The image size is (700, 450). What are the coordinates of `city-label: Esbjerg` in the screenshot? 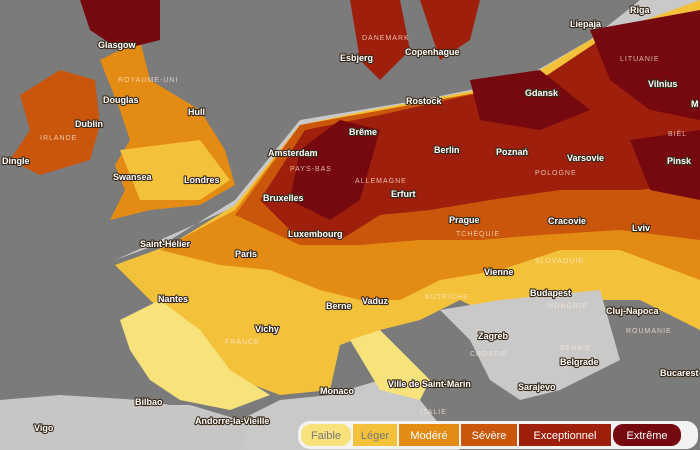 It's located at (356, 58).